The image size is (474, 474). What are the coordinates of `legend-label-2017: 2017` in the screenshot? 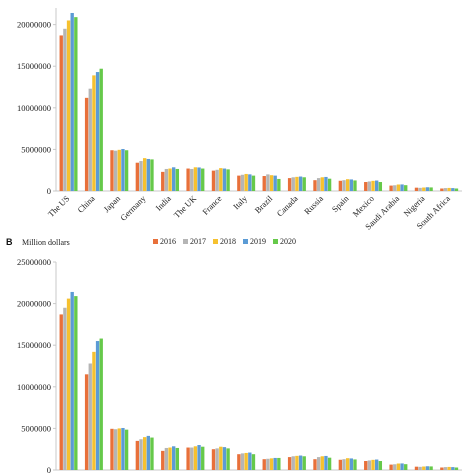 It's located at (198, 241).